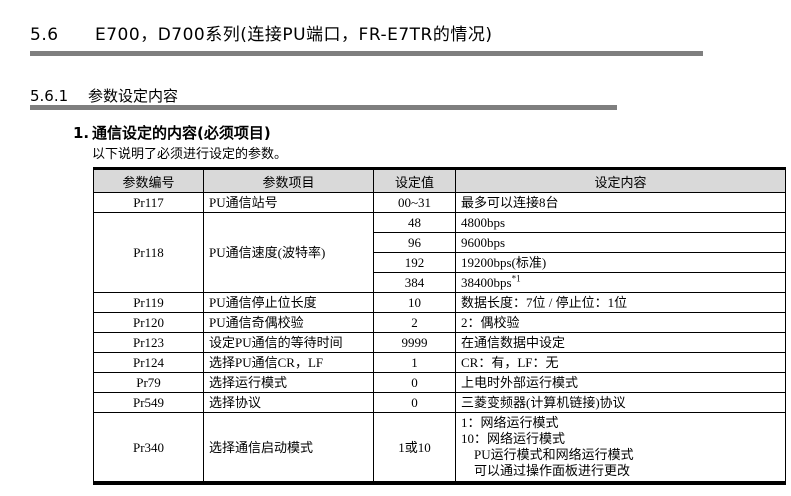 This screenshot has width=791, height=496. I want to click on setting-content-cell: 数据长度：7位 / 停止位：1位, so click(620, 302).